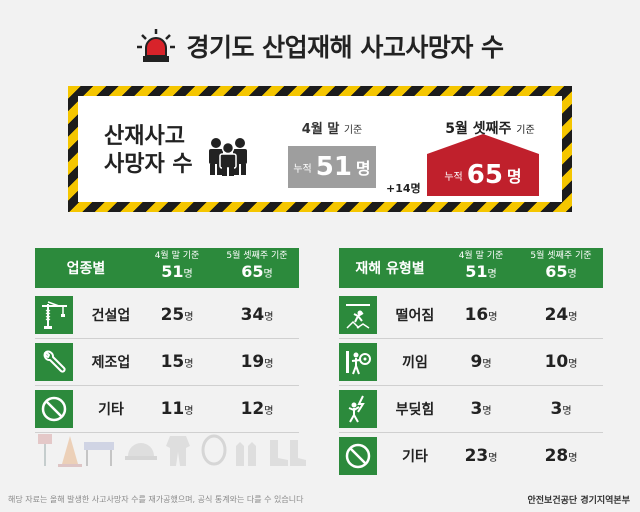 This screenshot has height=512, width=640. Describe the element at coordinates (478, 129) in the screenshot. I see `may-caption-main: 5월 셋째주` at that location.